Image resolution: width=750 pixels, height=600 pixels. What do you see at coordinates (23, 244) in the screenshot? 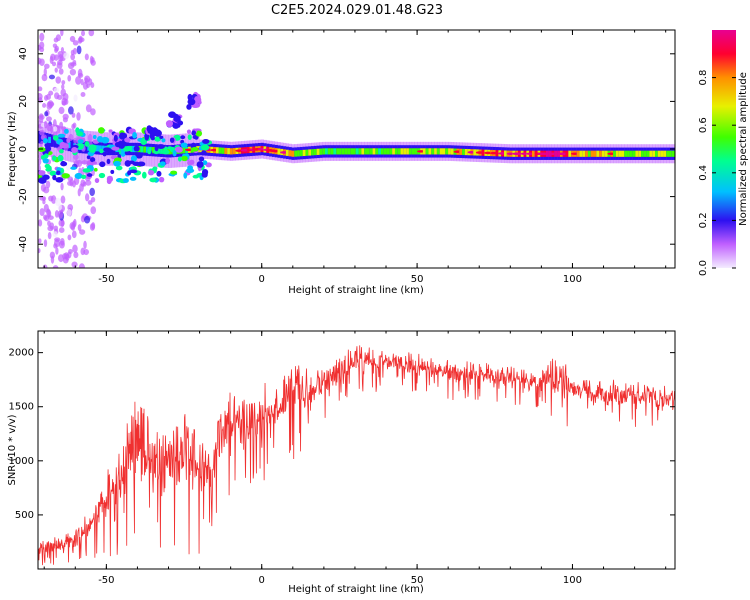
I see `y-tick-label: -40` at bounding box center [23, 244].